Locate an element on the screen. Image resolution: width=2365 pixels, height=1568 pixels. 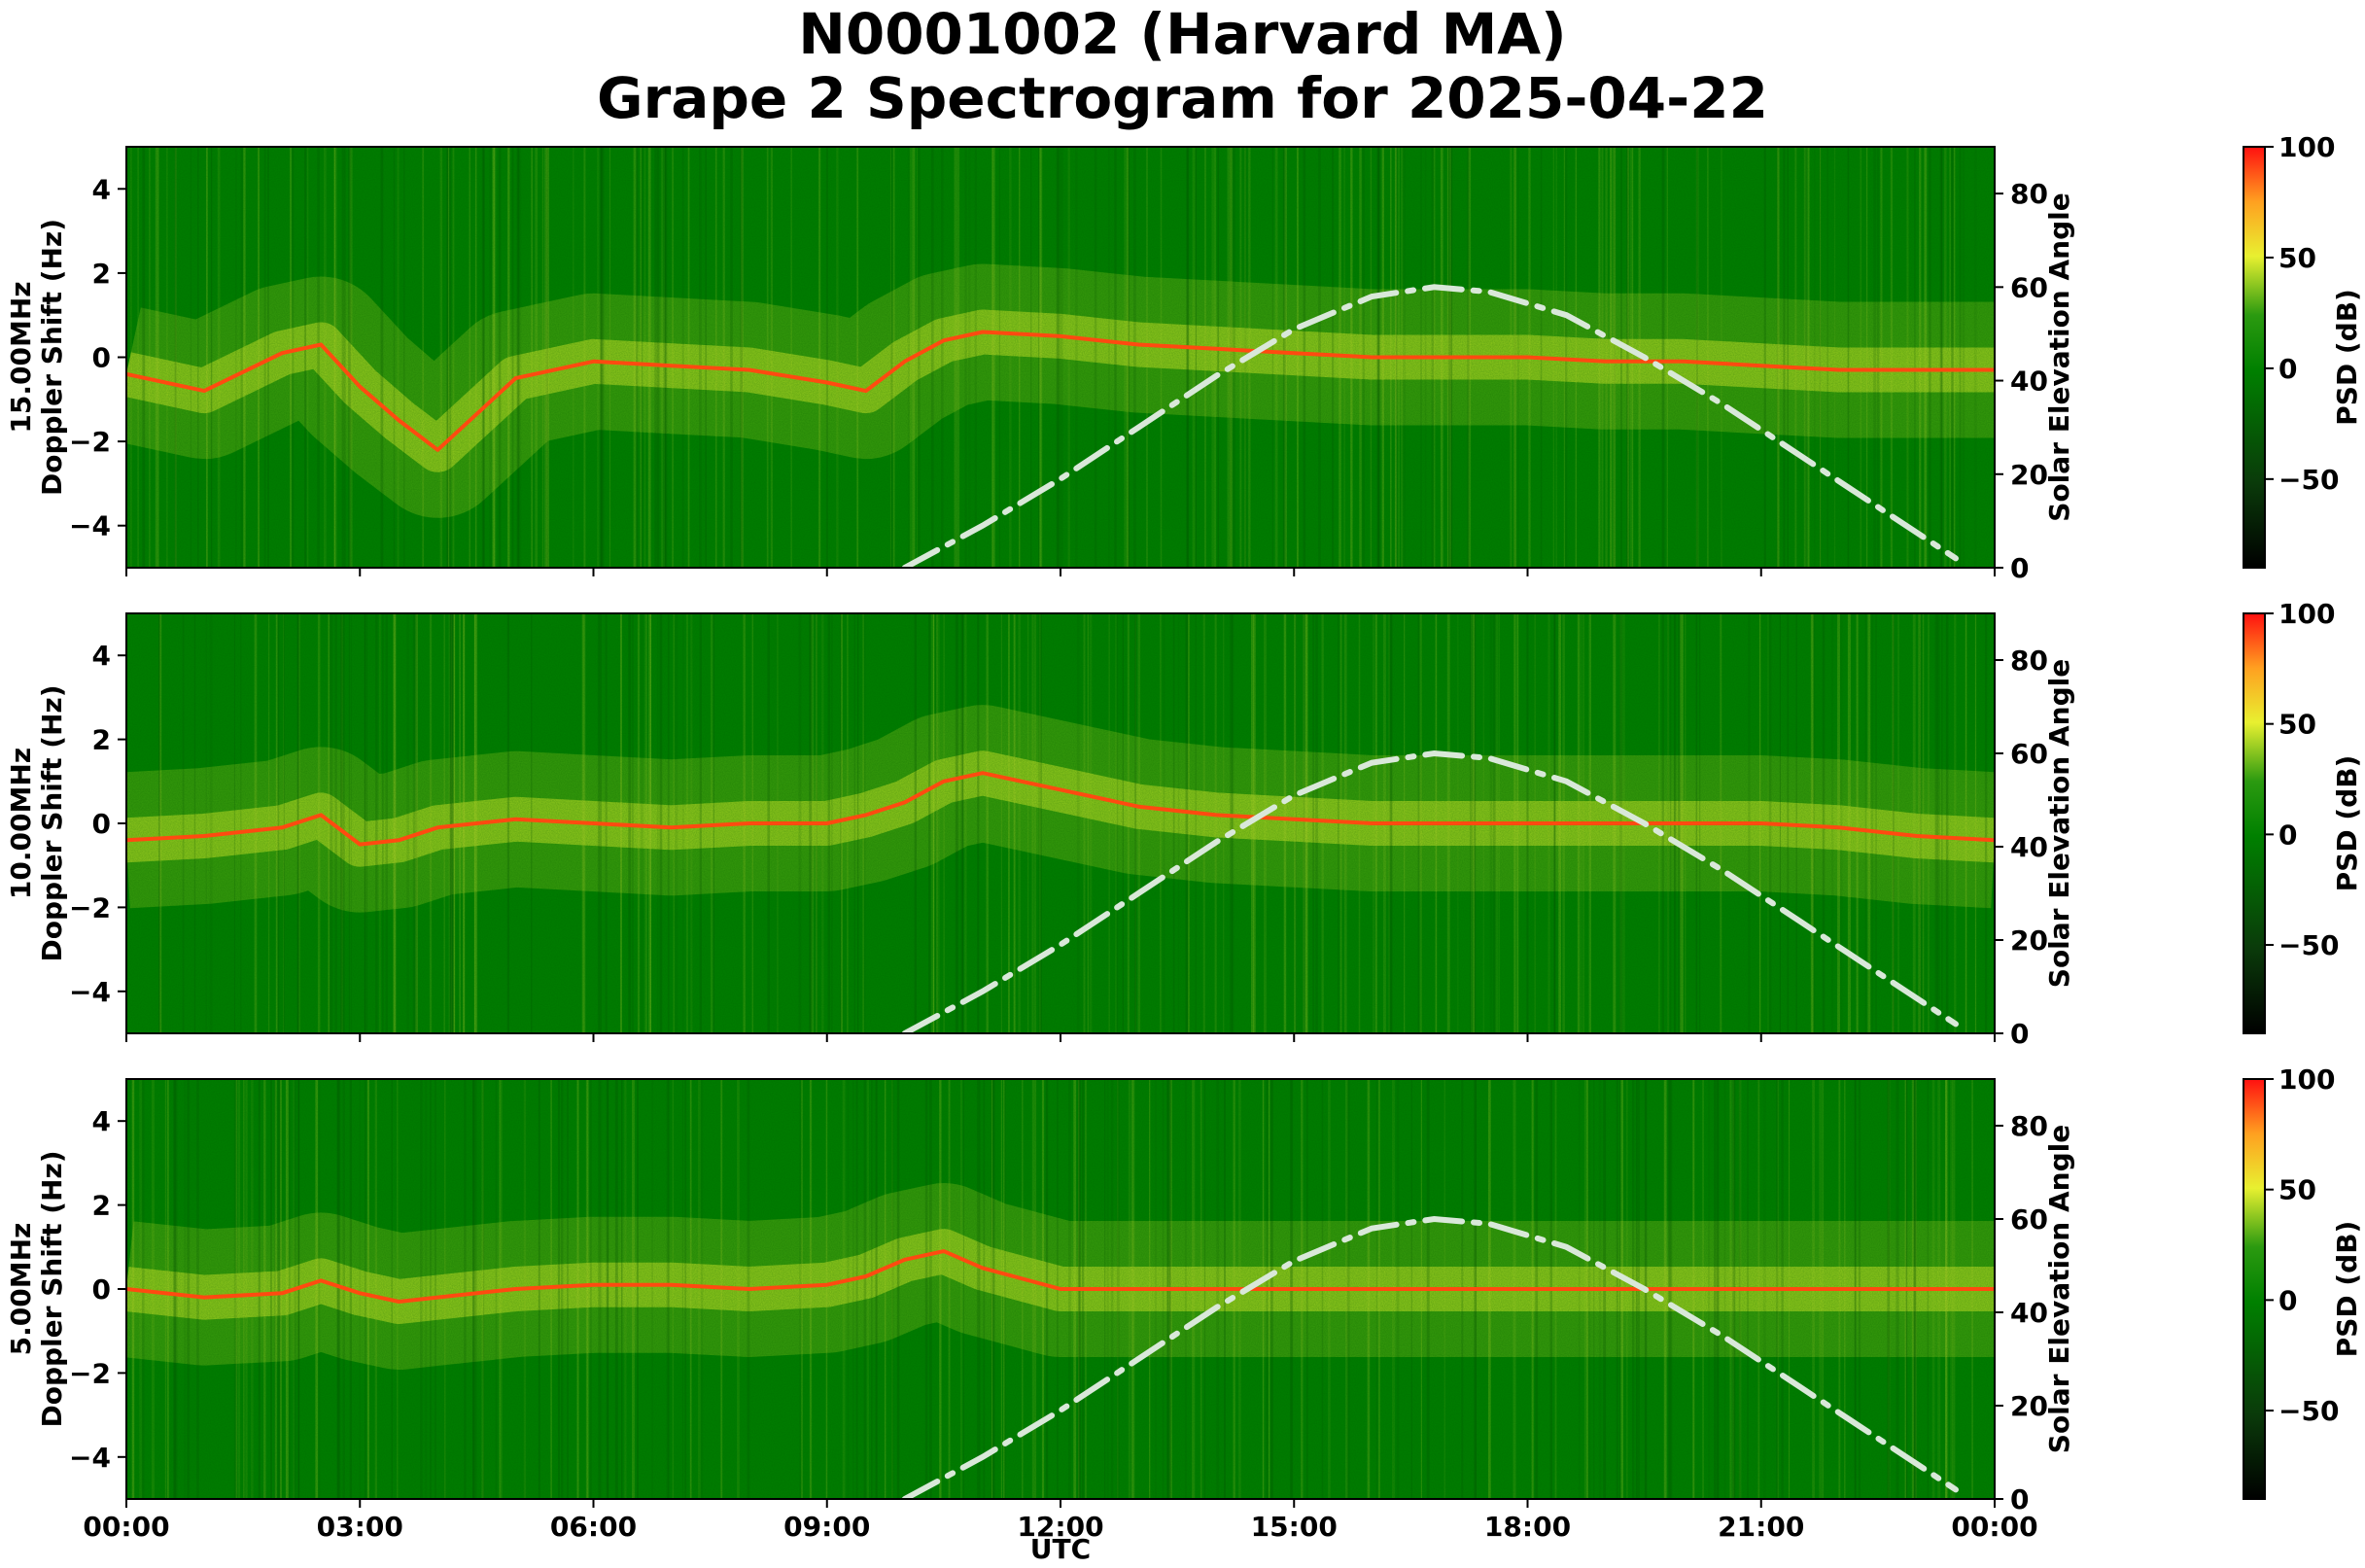
frequency-label: 15.00MHz is located at coordinates (21, 357).